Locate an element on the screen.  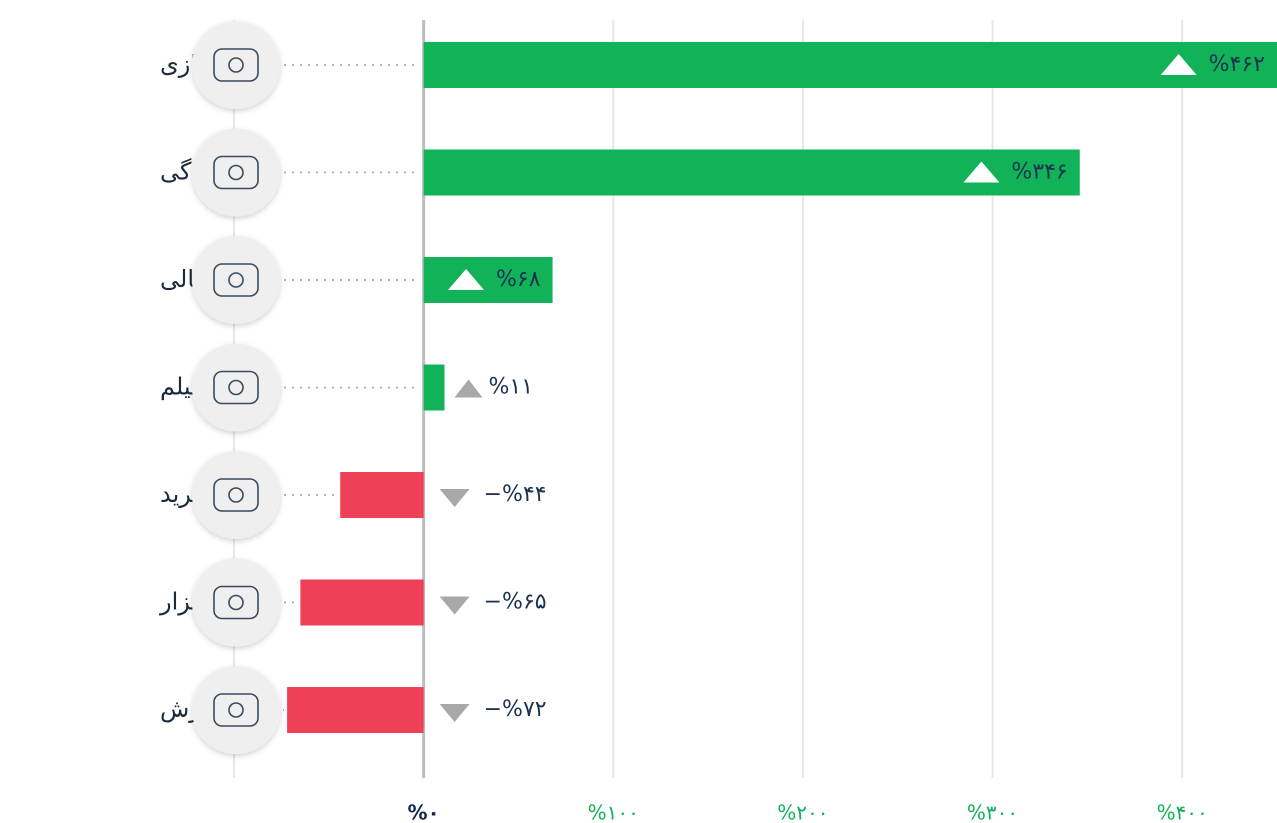
x-tick-label: %۱۰۰ is located at coordinates (613, 812).